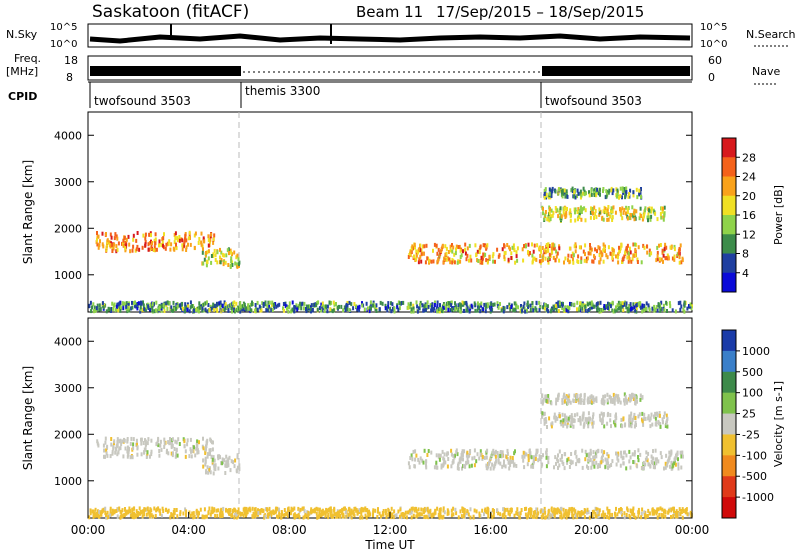 The height and width of the screenshot is (558, 800). Describe the element at coordinates (729, 205) in the screenshot. I see `colorbar-segment` at that location.